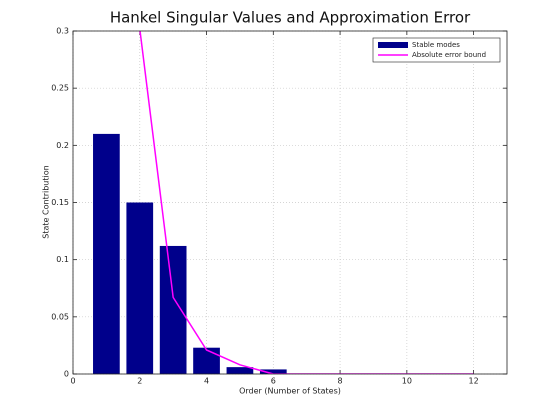  I want to click on y-tick-label: 0.2, so click(62, 145).